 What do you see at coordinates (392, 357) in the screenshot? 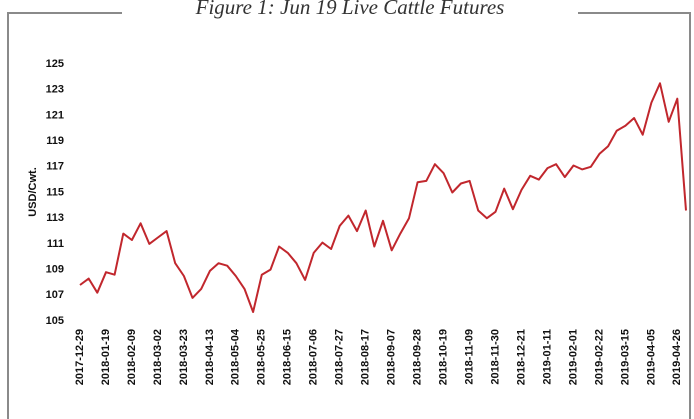
I see `x-tick-label: 2018-09-07` at bounding box center [392, 357].